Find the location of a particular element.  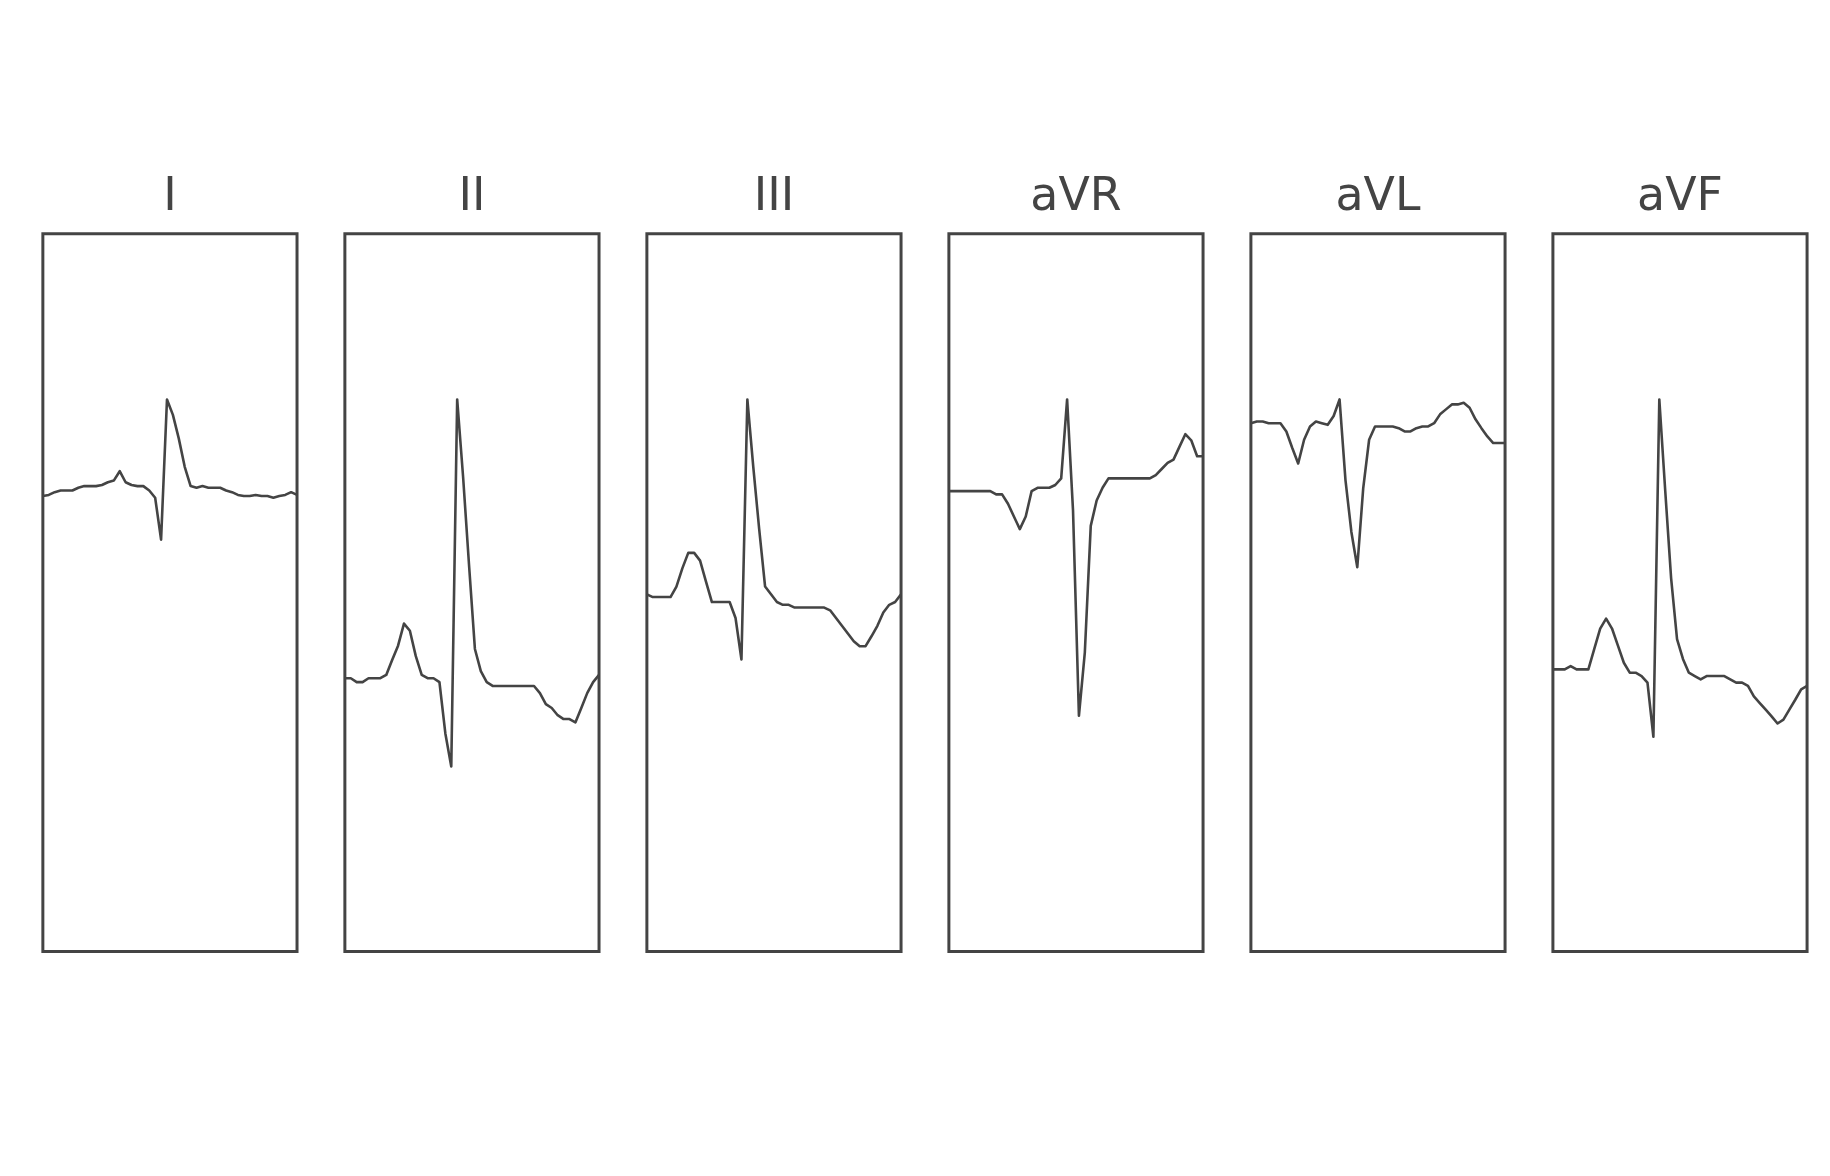

chart-title: aVR is located at coordinates (1076, 193).